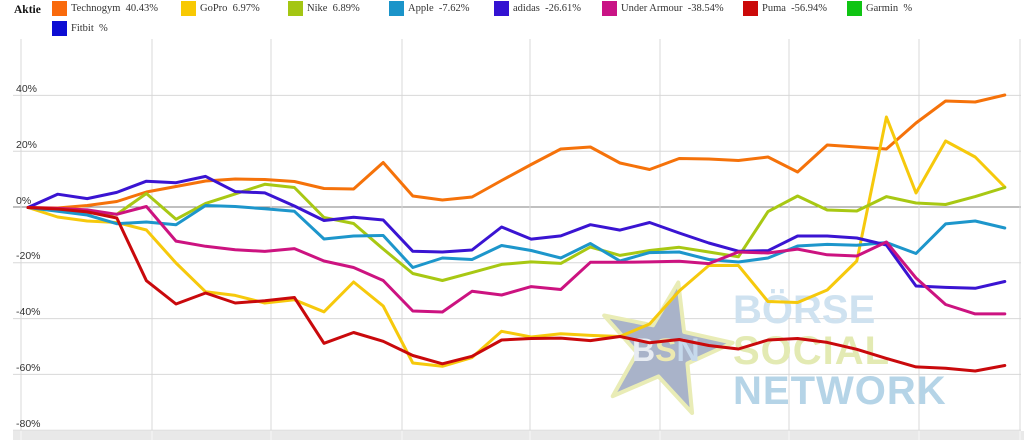 The image size is (1024, 440). What do you see at coordinates (840, 391) in the screenshot?
I see `svg-text: NETWORK` at bounding box center [840, 391].